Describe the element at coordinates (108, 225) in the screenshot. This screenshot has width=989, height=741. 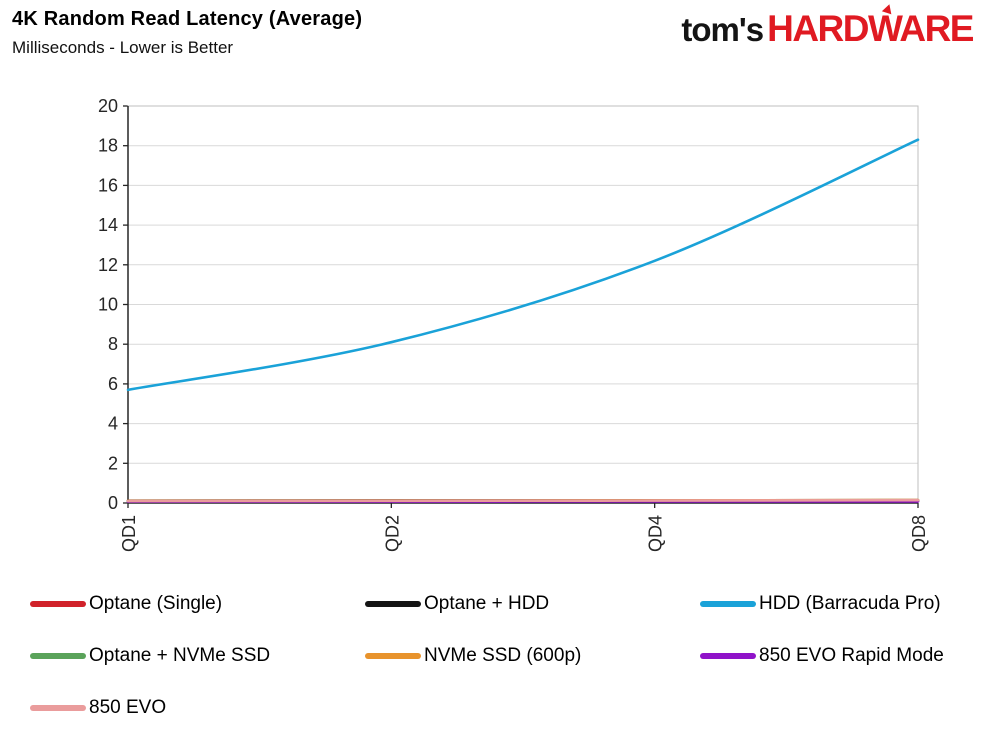
I see `y-axis-label: 14` at that location.